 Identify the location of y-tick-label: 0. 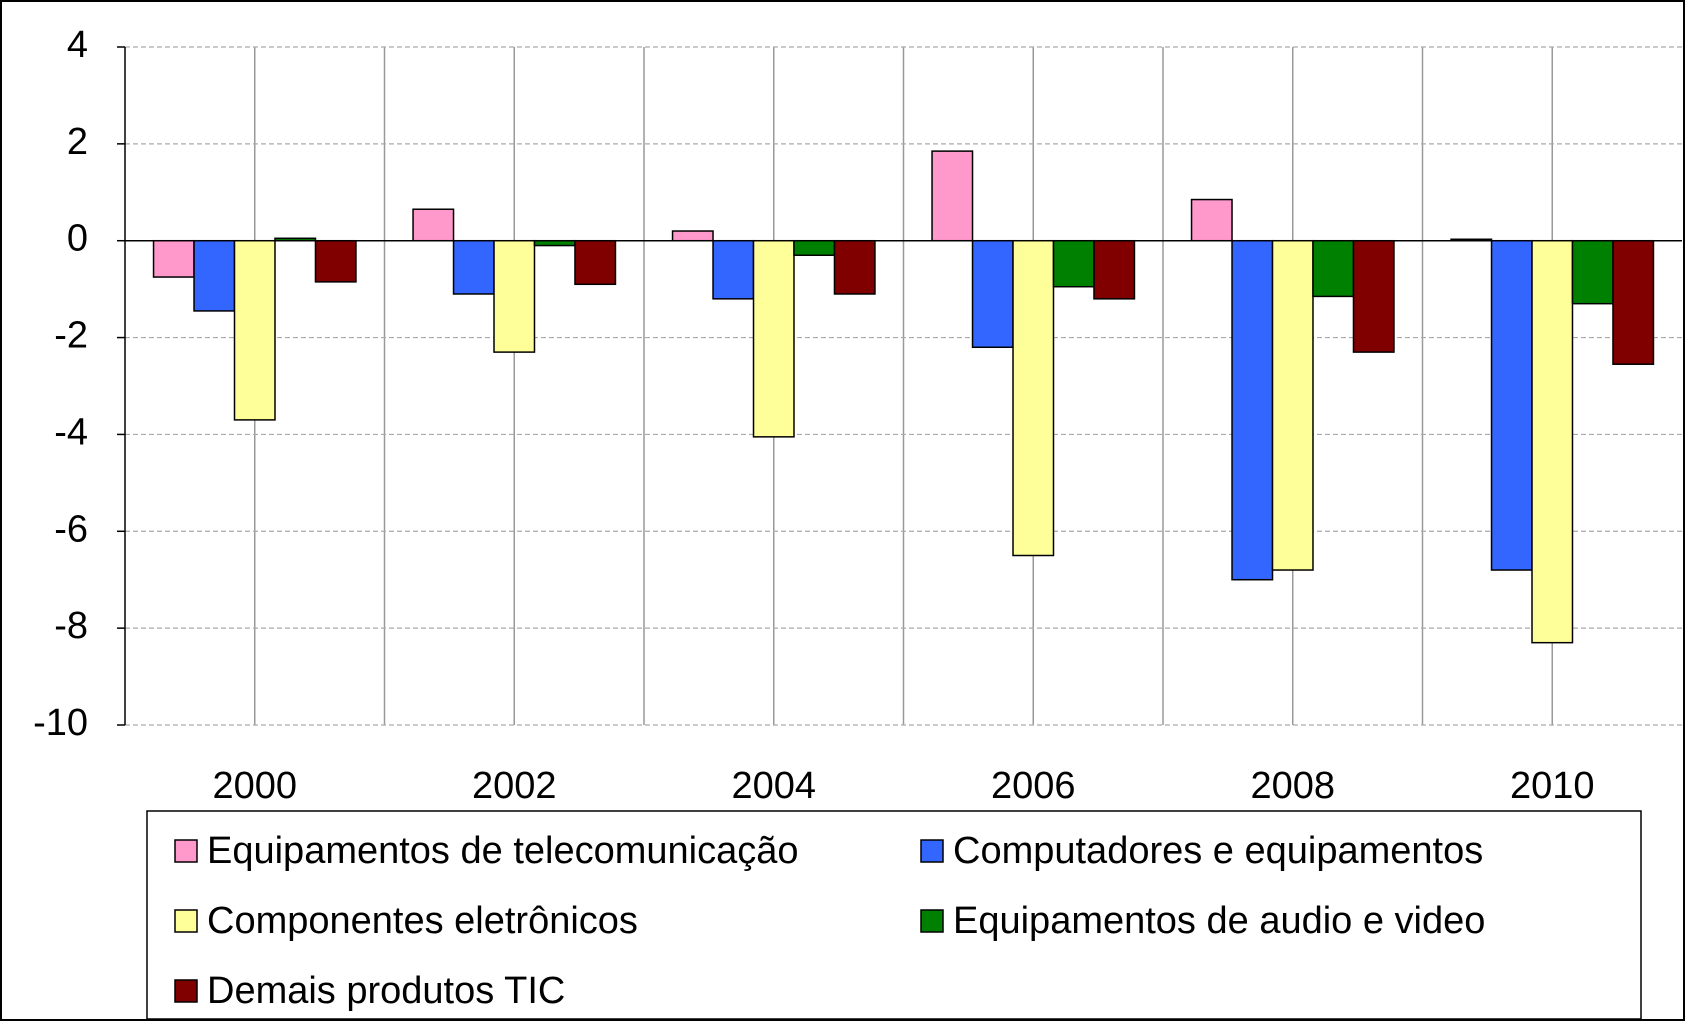
(77, 239).